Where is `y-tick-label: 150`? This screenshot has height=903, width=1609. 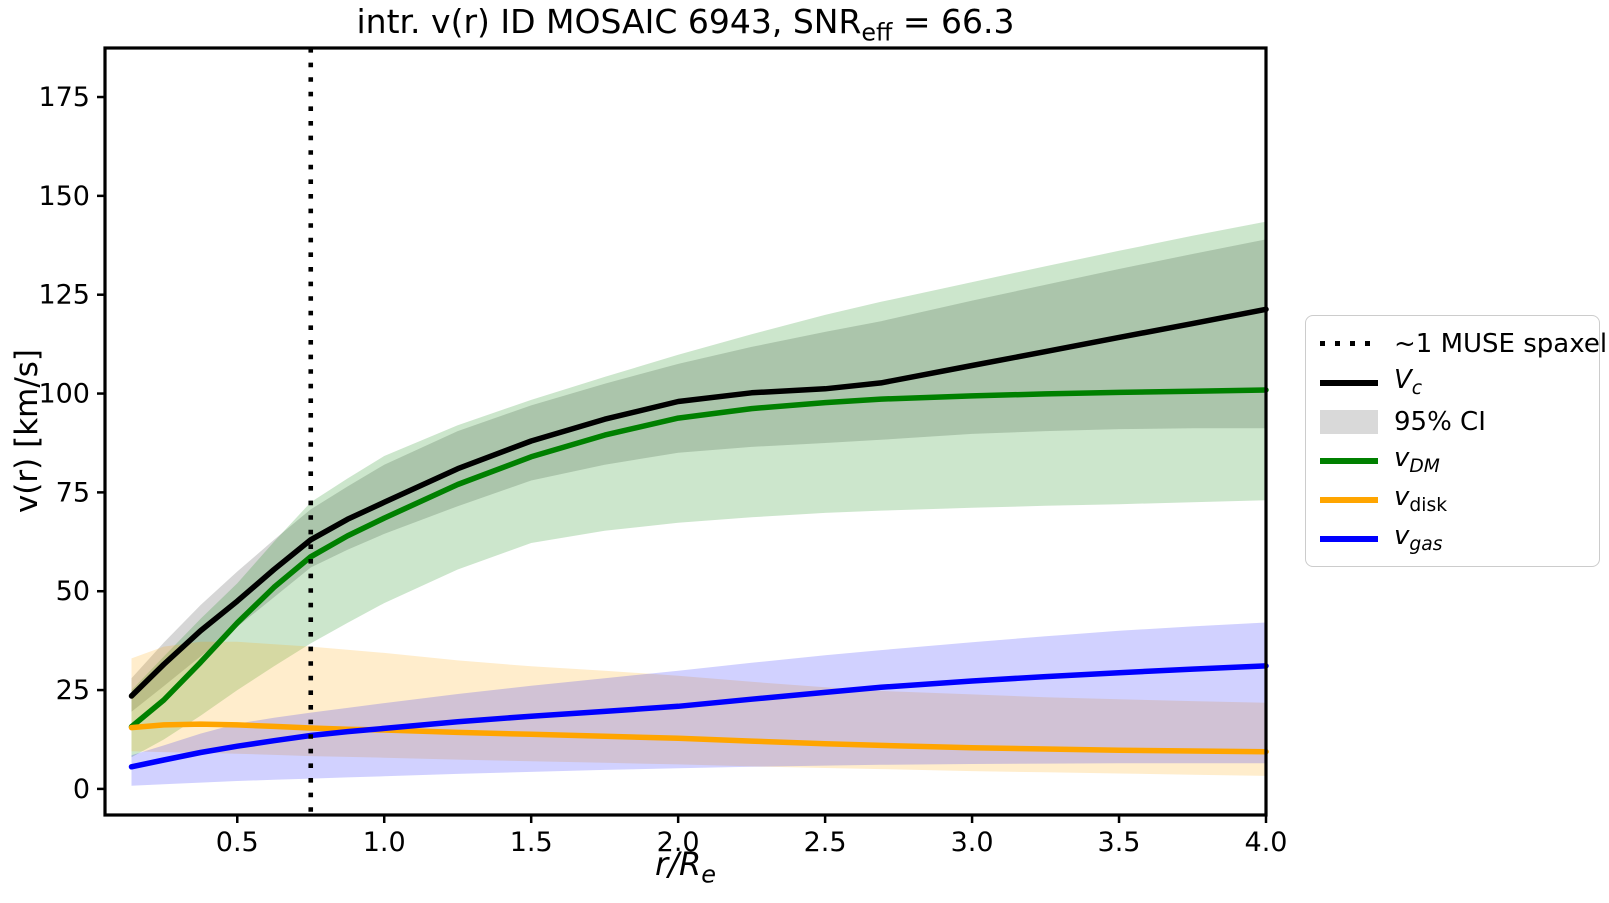 y-tick-label: 150 is located at coordinates (64, 196).